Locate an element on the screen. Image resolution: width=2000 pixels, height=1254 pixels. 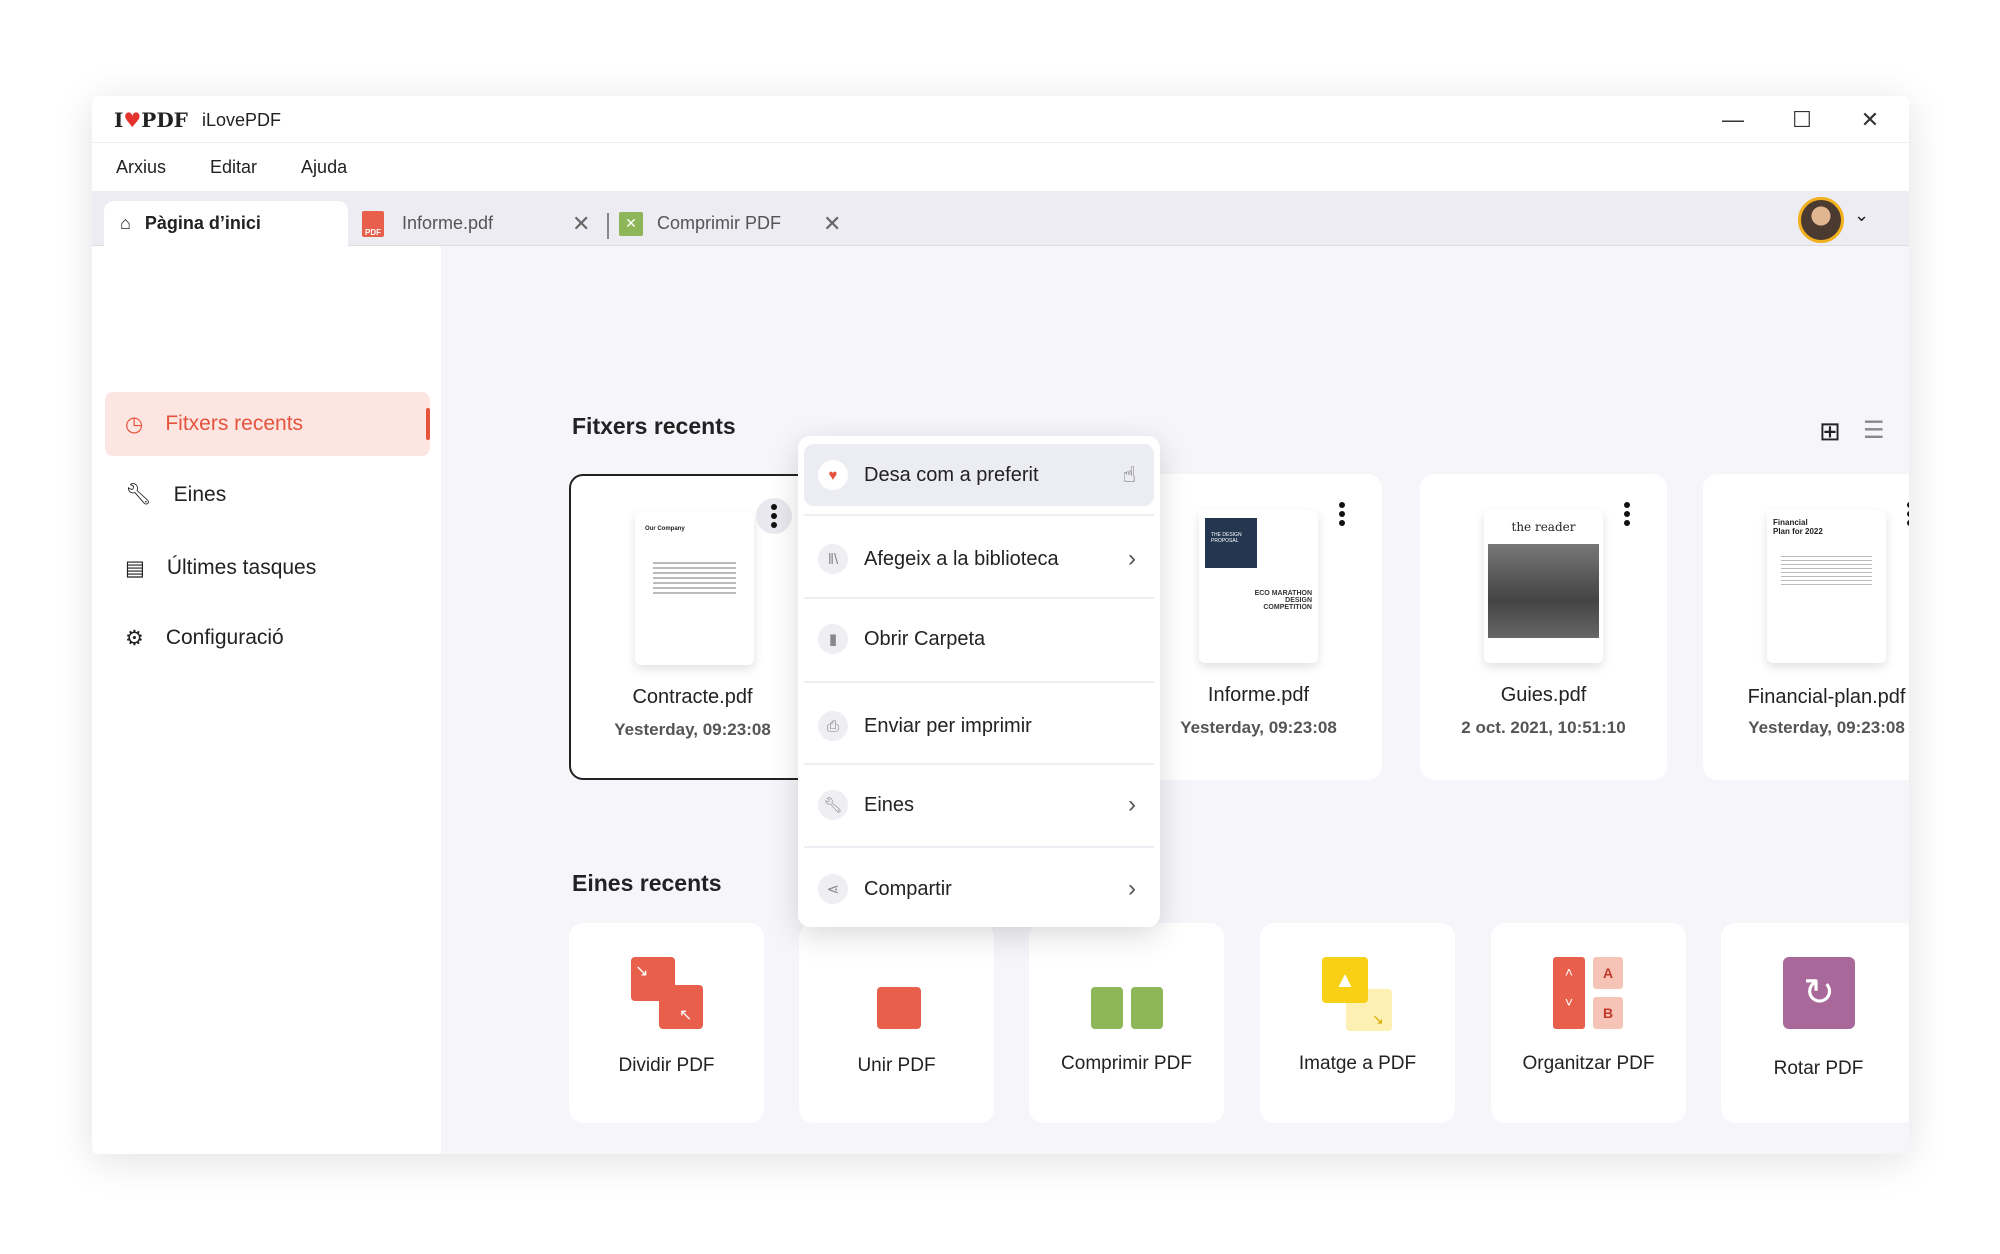
tool-label: Unir PDF is located at coordinates (896, 1065).